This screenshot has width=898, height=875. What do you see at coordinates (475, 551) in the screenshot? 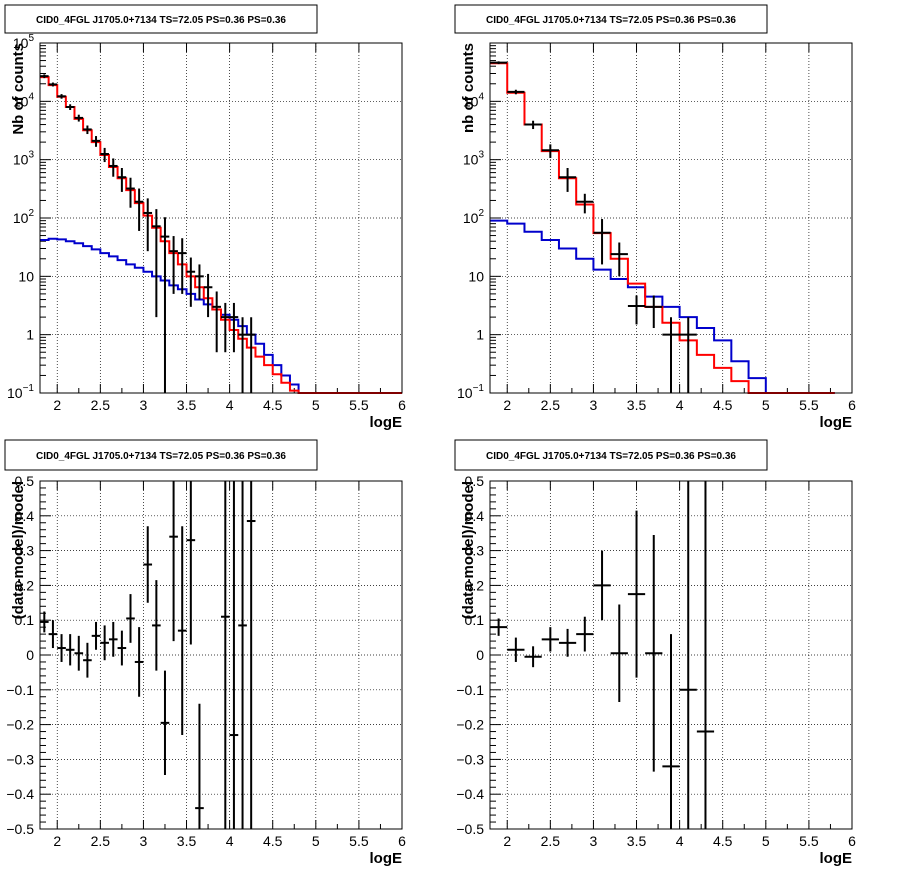
I see `y-tick-label: 0.3` at bounding box center [475, 551].